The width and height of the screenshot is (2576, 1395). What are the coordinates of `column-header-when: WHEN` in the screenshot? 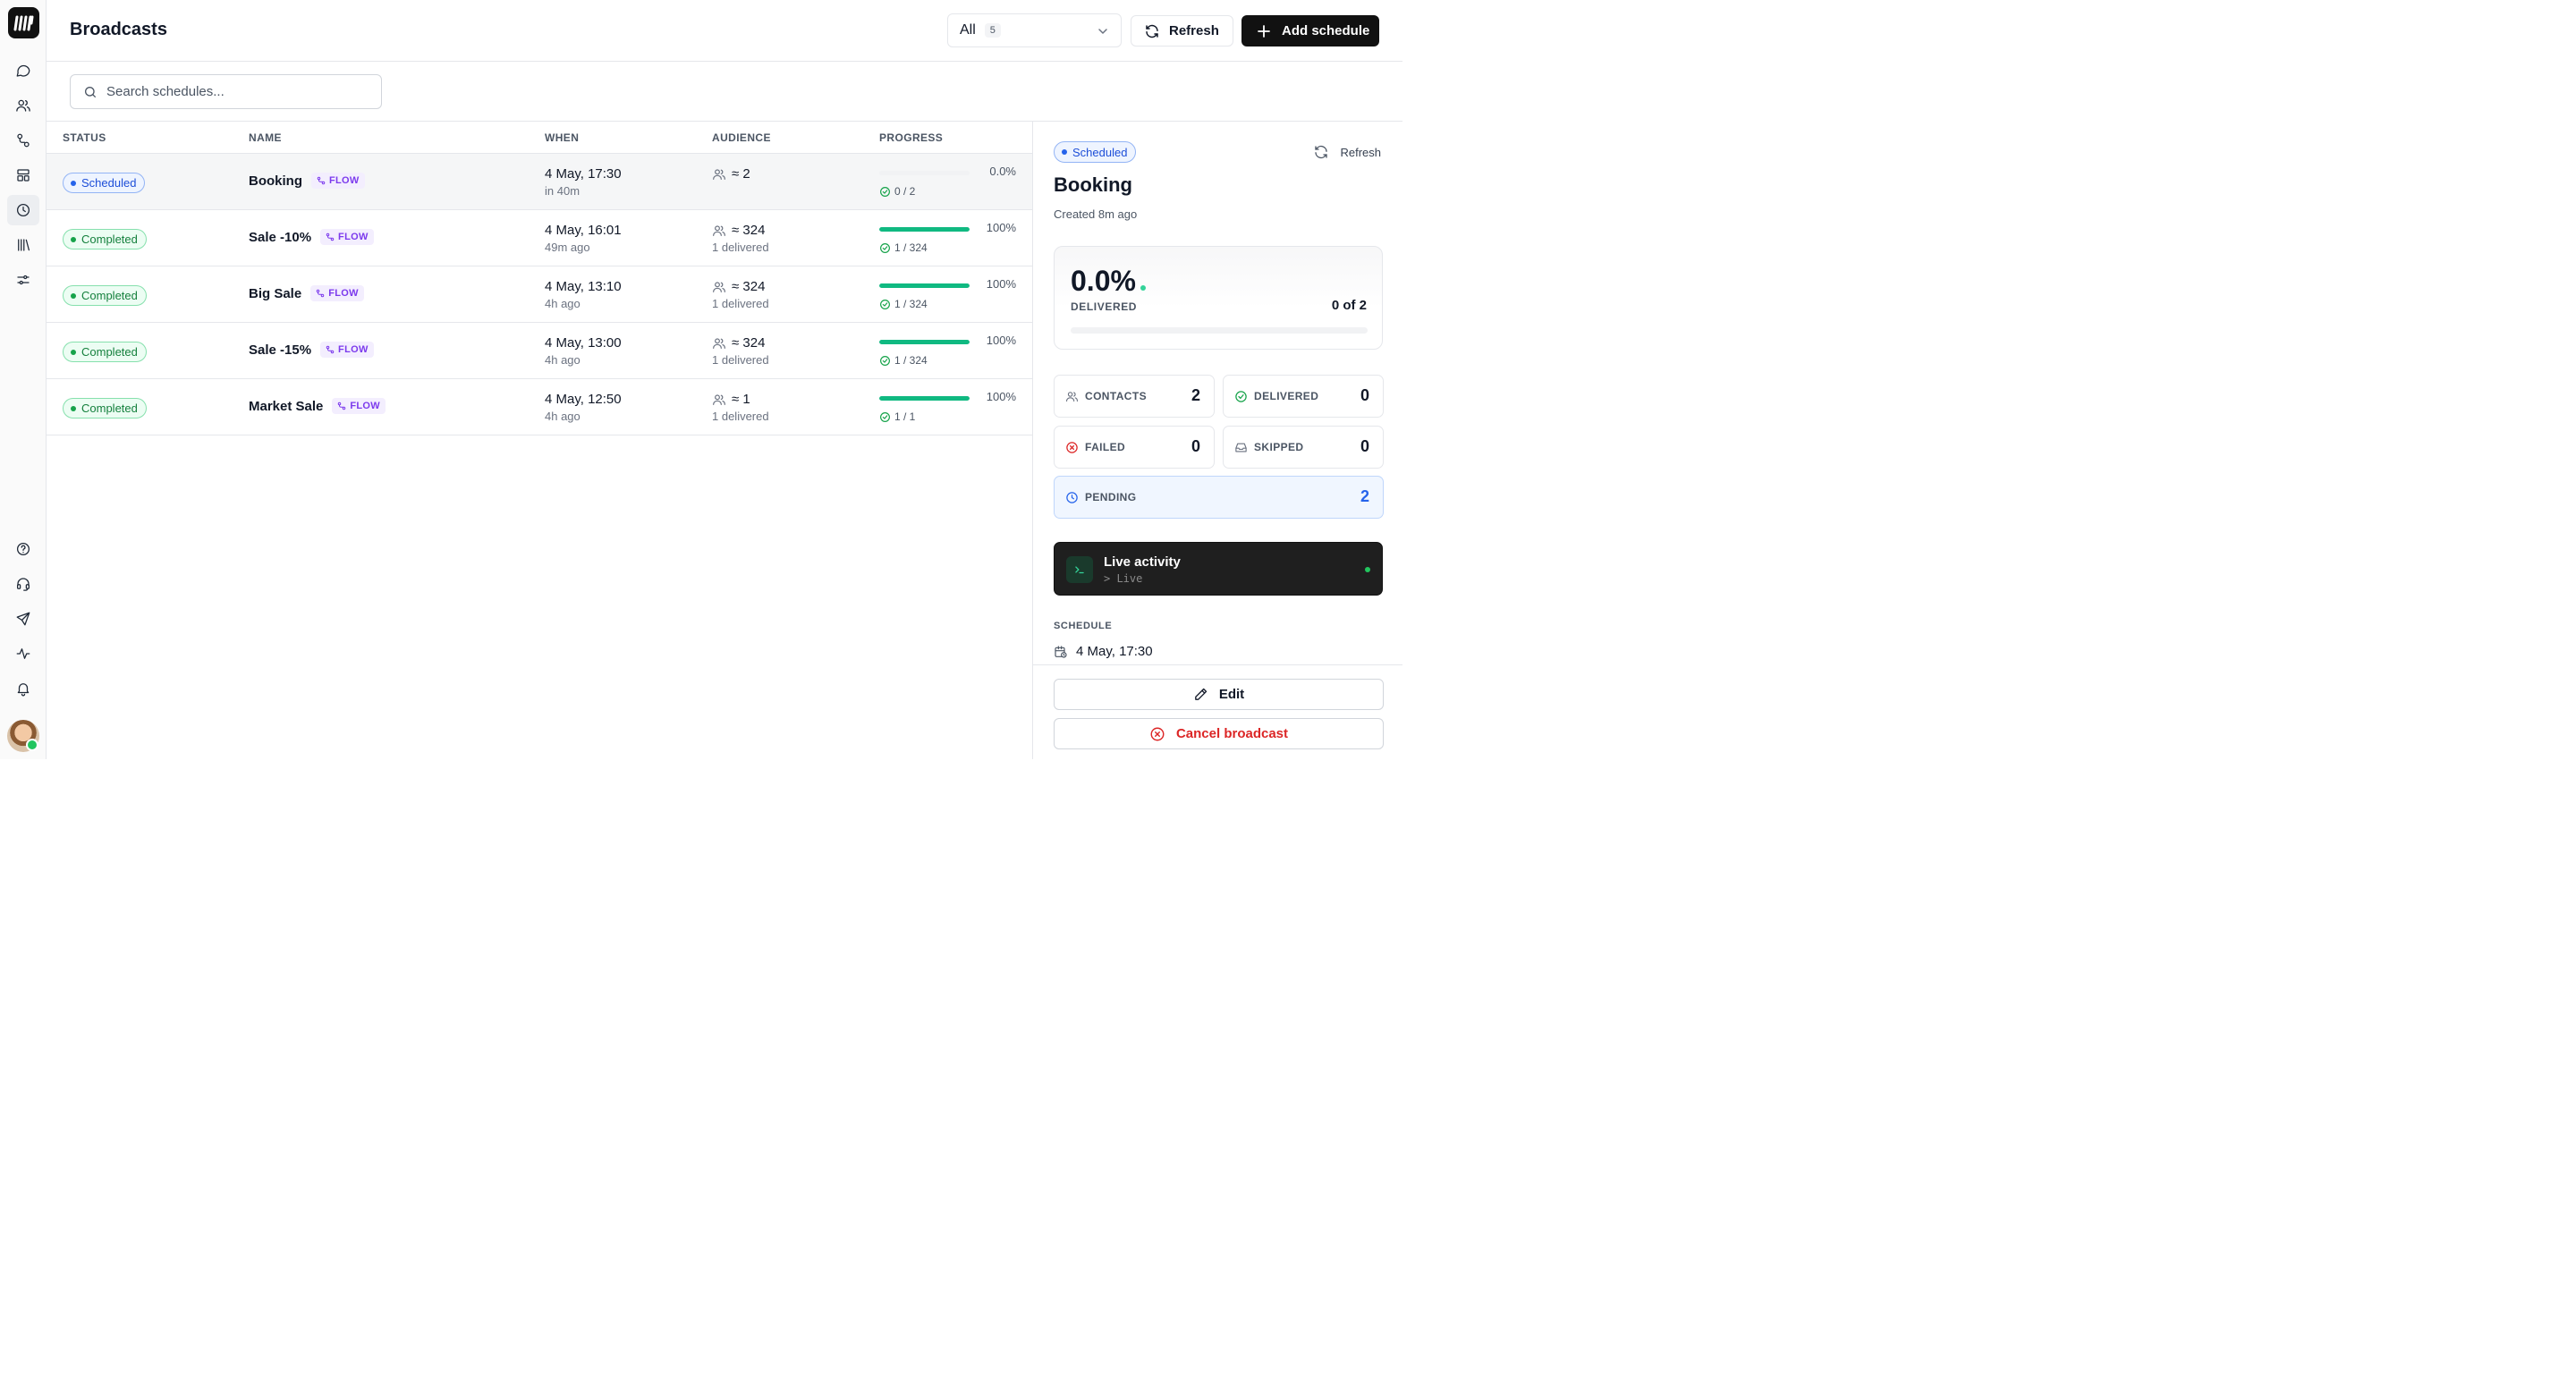 It's located at (562, 137).